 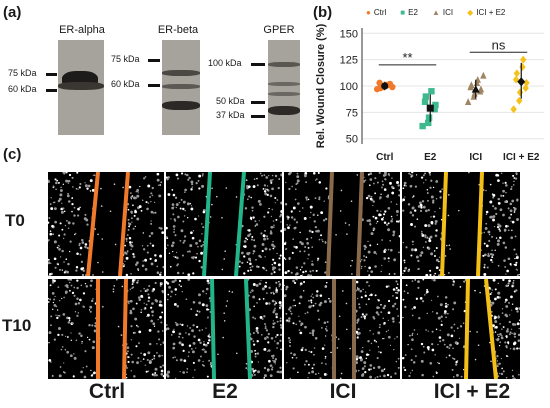 What do you see at coordinates (230, 115) in the screenshot?
I see `marker-gper-37: 37 kDa` at bounding box center [230, 115].